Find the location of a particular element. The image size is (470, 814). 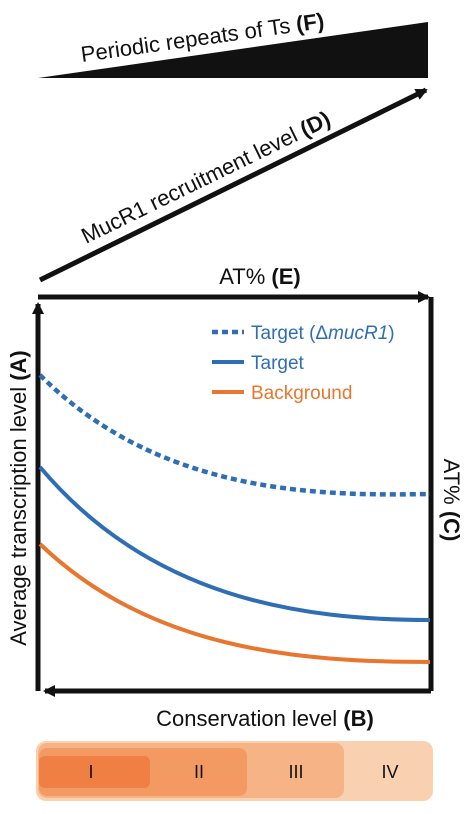

legend: Target (ΔmucR1) Target Background is located at coordinates (303, 363).